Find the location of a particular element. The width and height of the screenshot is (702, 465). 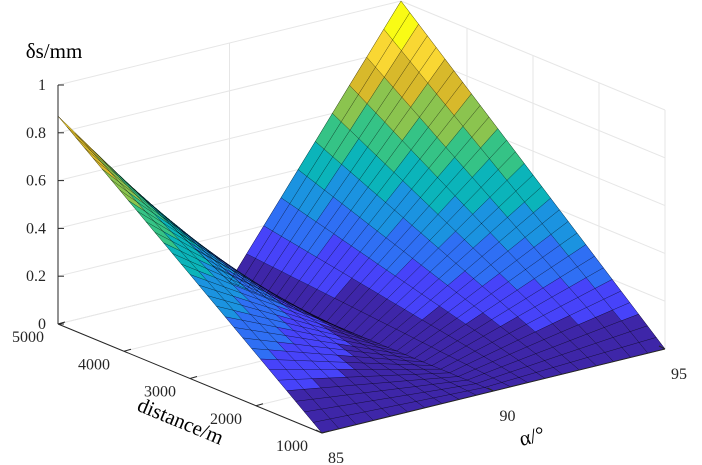

z-tick-label: 1 is located at coordinates (42, 85).